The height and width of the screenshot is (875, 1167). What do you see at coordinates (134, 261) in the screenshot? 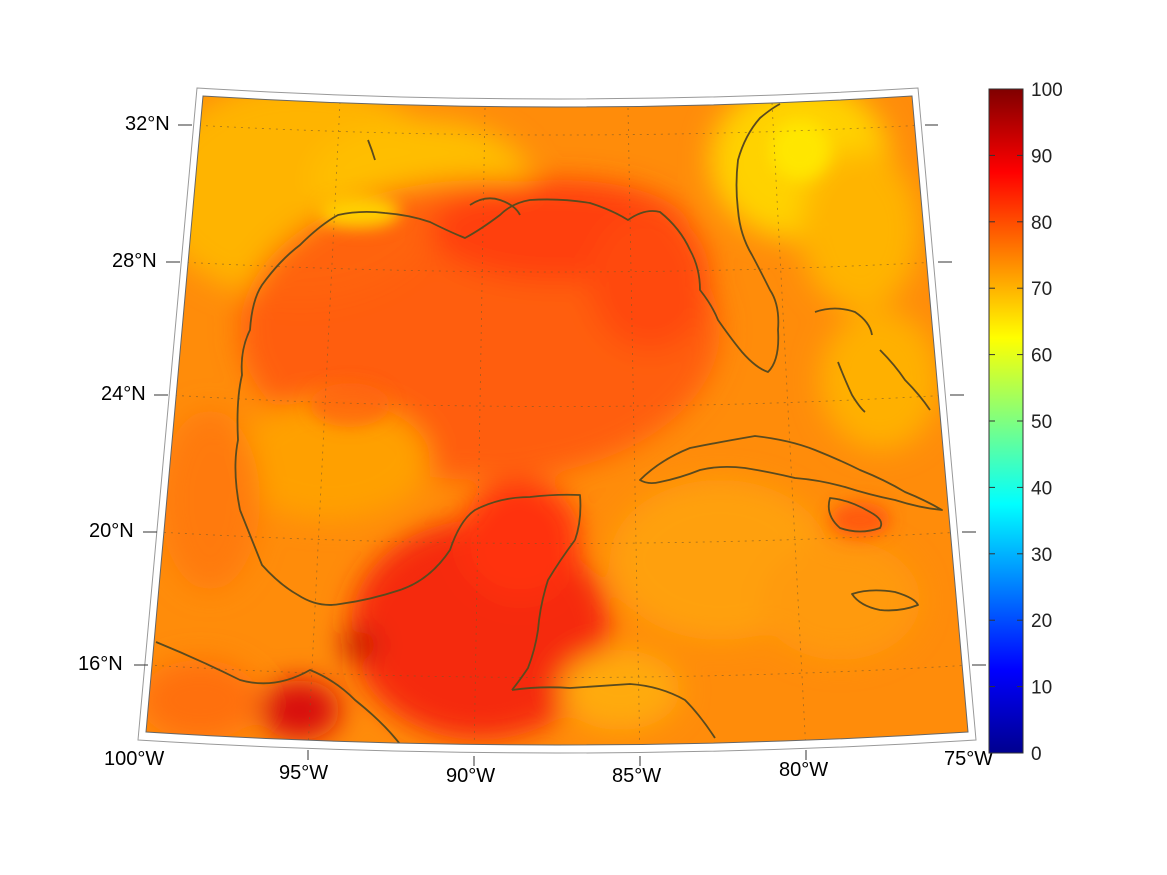
I see `lat-label-28n: 28°N` at bounding box center [134, 261].